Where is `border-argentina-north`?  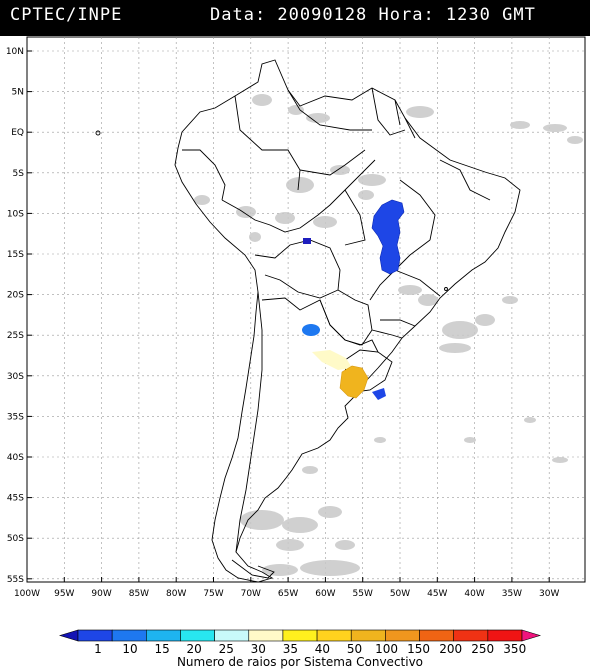 border-argentina-north is located at coordinates (320, 325).